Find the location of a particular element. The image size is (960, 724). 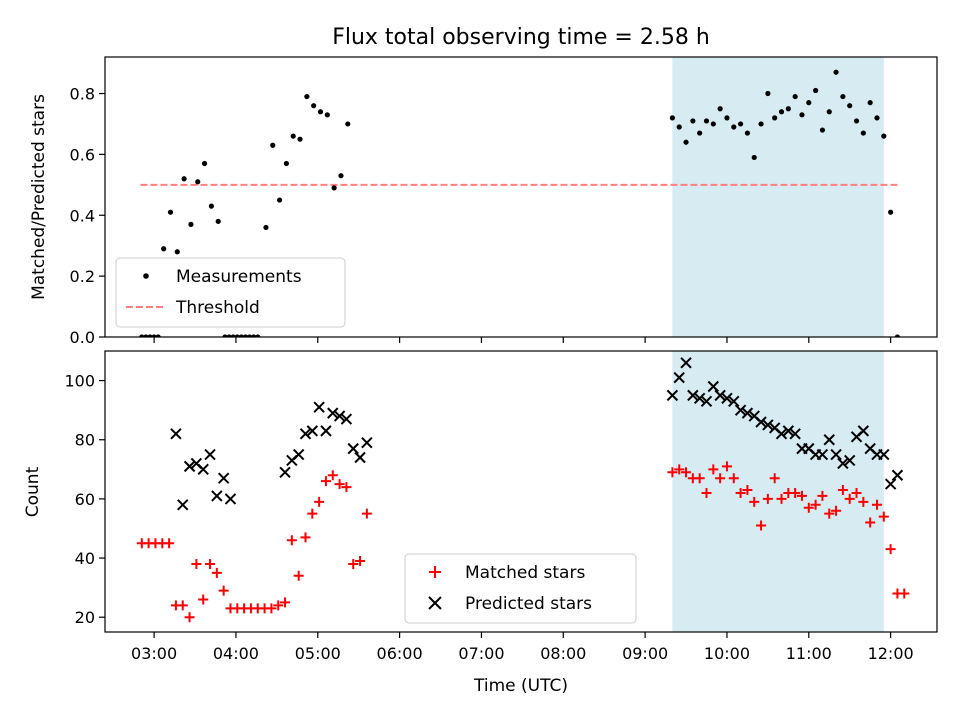

top-y-tick-label: 0.2 is located at coordinates (82, 276).